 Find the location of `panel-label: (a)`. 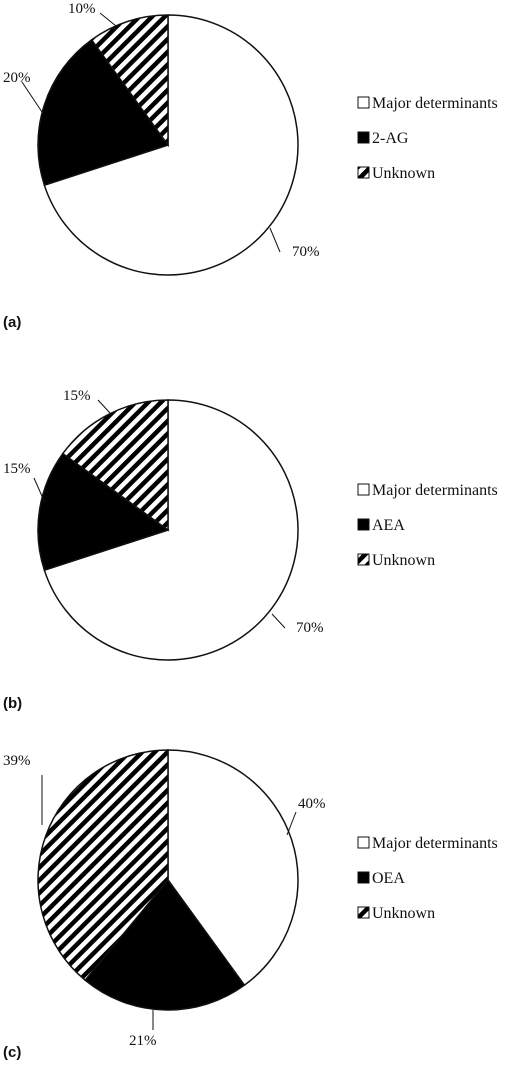

panel-label: (a) is located at coordinates (12, 322).